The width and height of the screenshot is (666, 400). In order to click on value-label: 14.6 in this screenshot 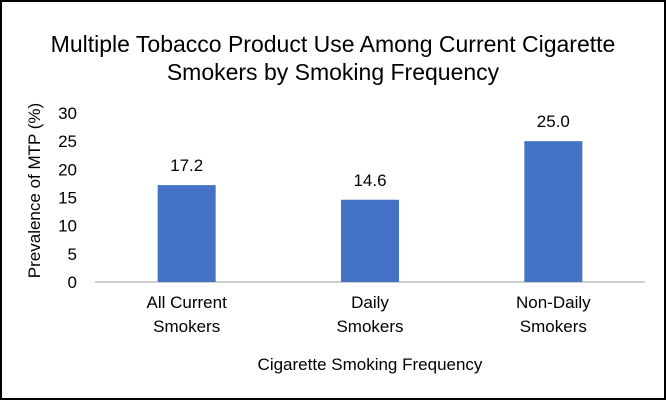, I will do `click(369, 180)`.